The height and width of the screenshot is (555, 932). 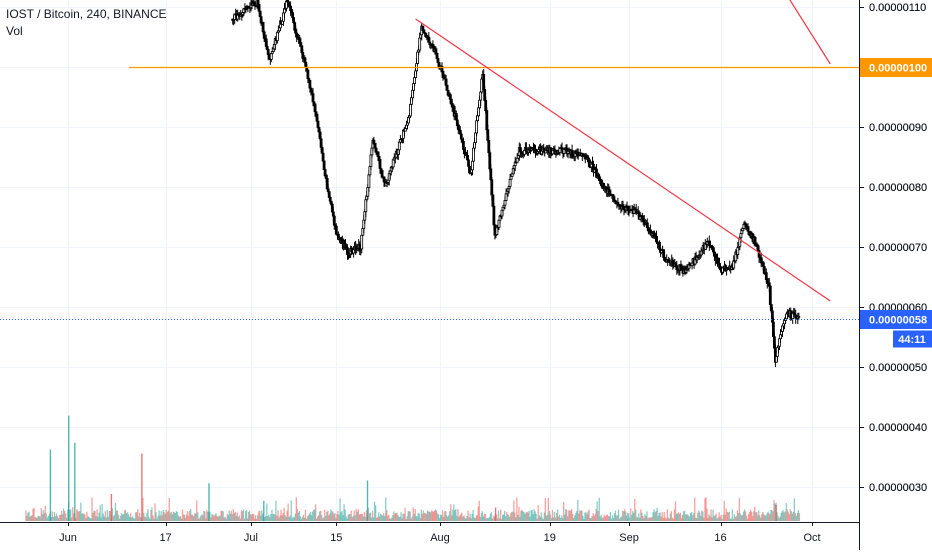 What do you see at coordinates (629, 538) in the screenshot?
I see `x-tick-label: Sep` at bounding box center [629, 538].